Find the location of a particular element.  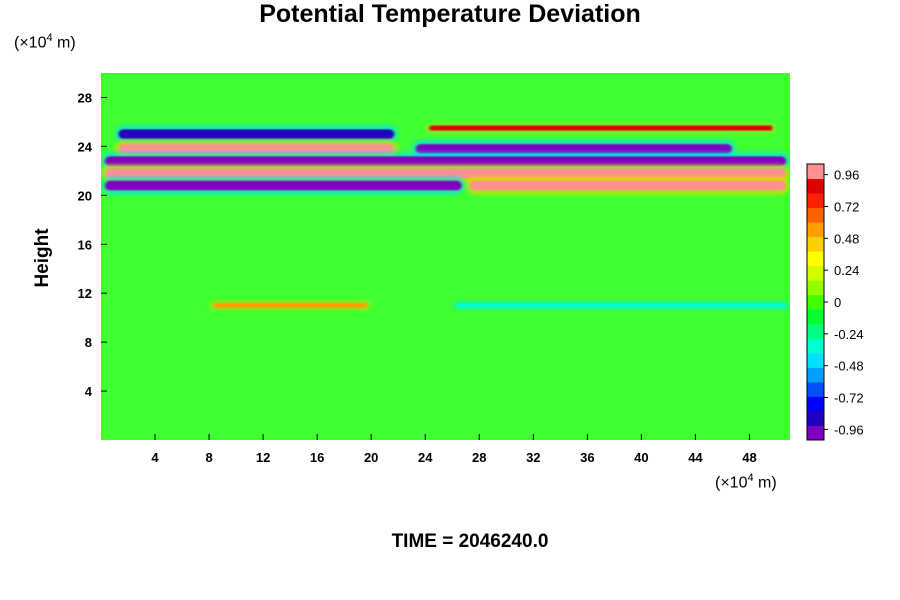

y-tick-label: 16 is located at coordinates (85, 244).